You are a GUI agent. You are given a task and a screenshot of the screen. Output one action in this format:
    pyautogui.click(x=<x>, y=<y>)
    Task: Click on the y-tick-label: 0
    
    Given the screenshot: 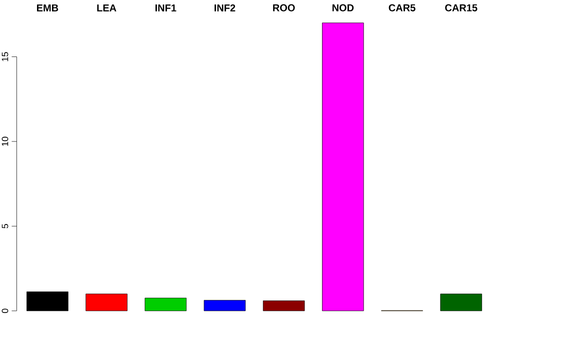 What is the action you would take?
    pyautogui.click(x=5, y=311)
    